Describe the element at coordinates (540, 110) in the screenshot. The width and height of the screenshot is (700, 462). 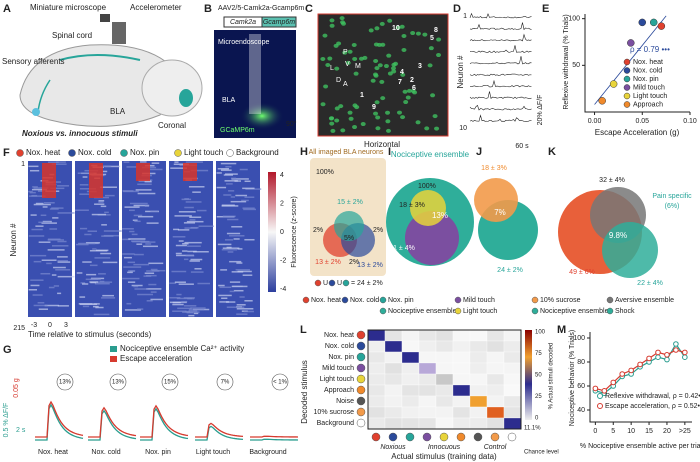
I see `label: 20% ΔF/F` at that location.